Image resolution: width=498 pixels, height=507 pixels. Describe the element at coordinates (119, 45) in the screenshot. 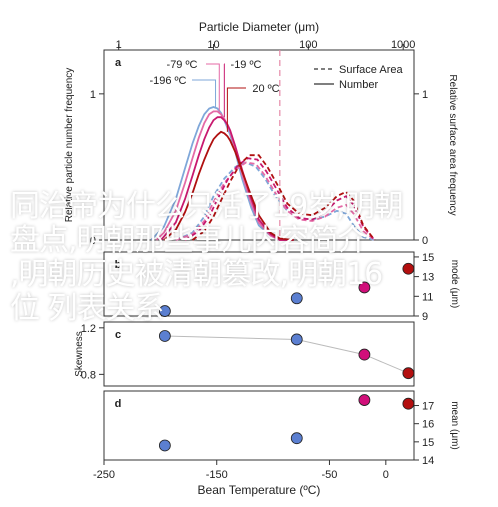

I see `top-axis-tick-label: 1` at that location.